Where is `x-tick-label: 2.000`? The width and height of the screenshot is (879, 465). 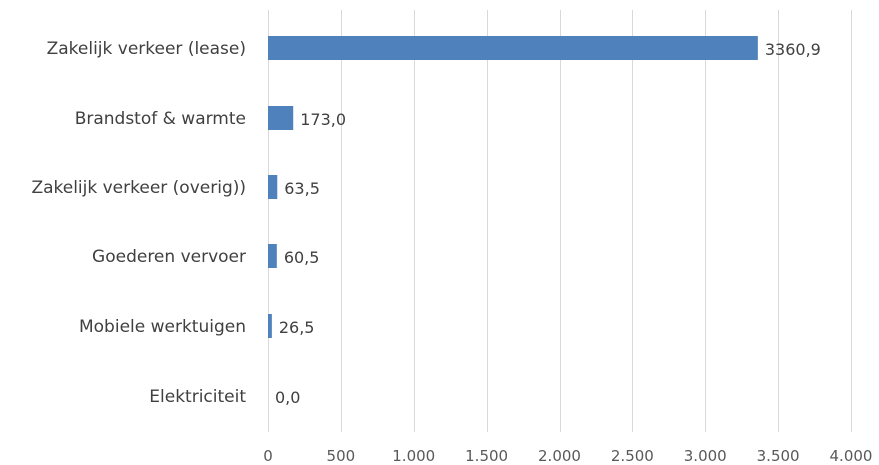
x-tick-label: 2.000 is located at coordinates (559, 456).